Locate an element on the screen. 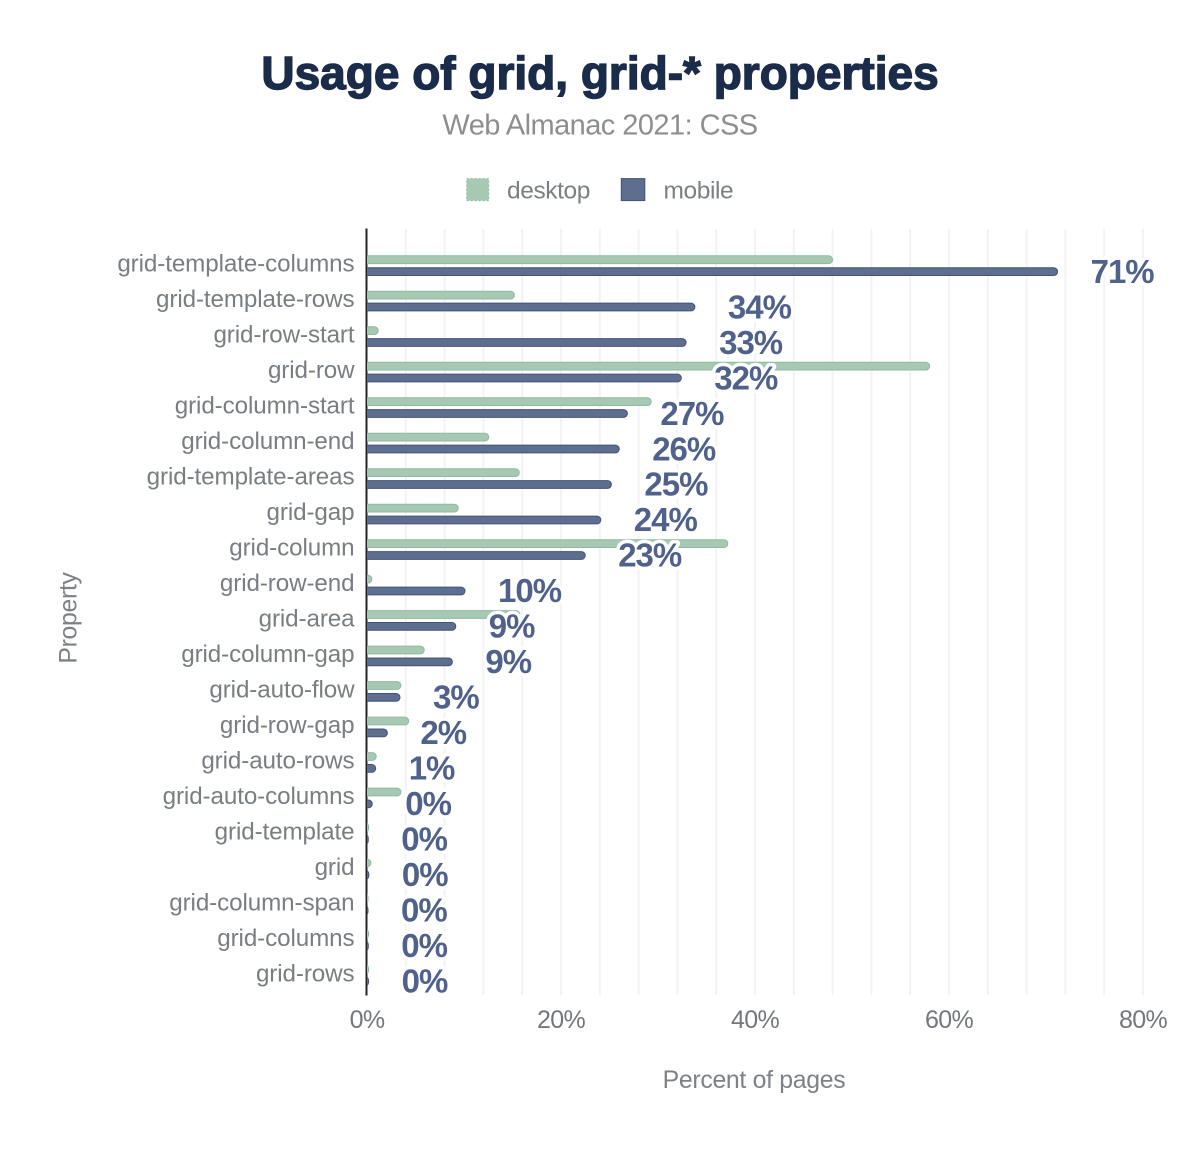  svg-text: grid-column-gap is located at coordinates (267, 654).